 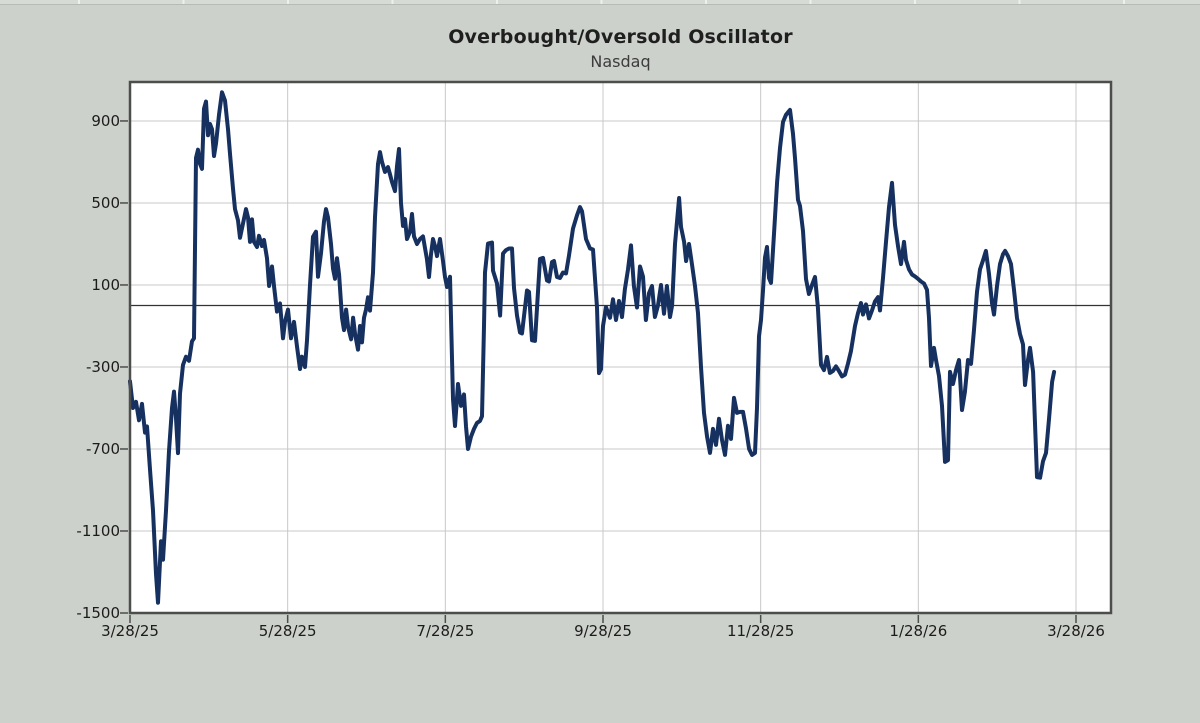 I want to click on x-axis-tick-label: 5/28/25, so click(x=287, y=631).